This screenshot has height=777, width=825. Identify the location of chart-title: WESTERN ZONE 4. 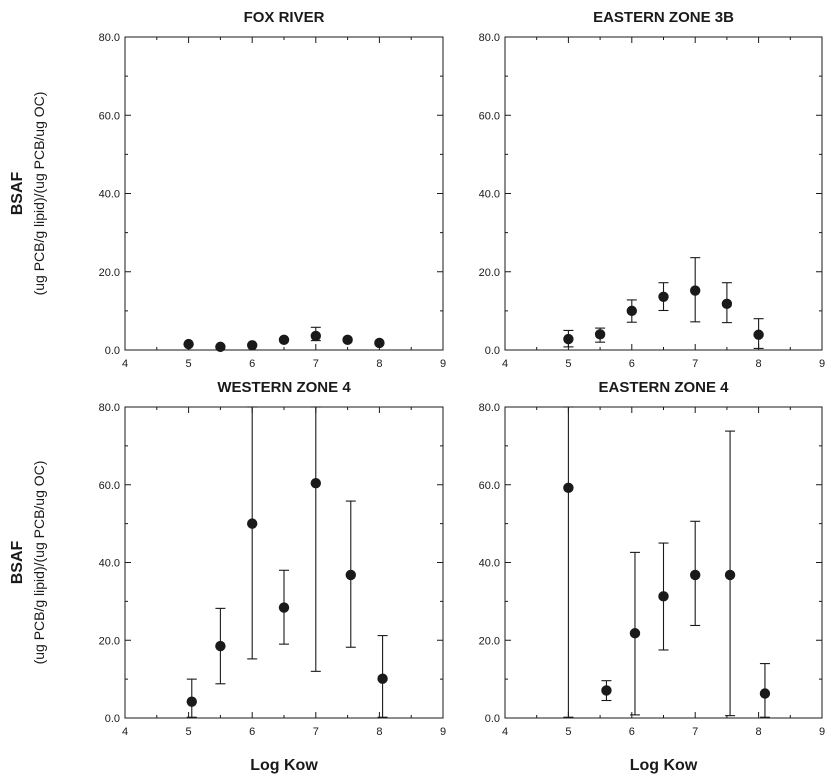
(284, 387).